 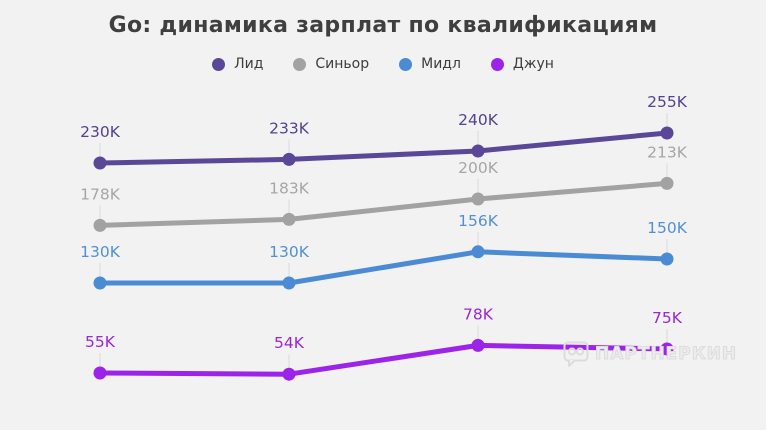 I want to click on legend-item-1: Лид, so click(x=237, y=64).